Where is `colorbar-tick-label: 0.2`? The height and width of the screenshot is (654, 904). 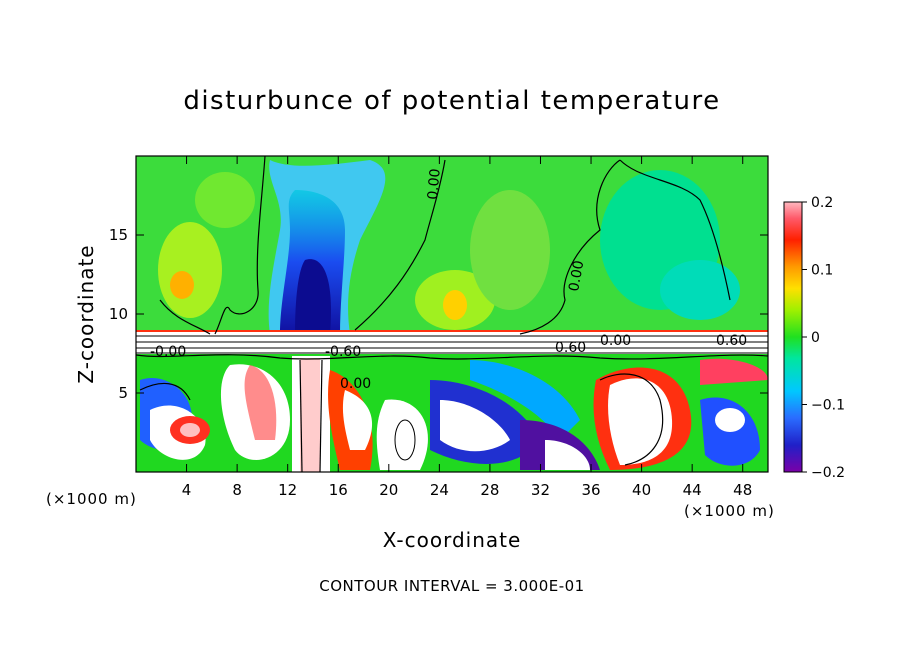
colorbar-tick-label: 0.2 is located at coordinates (822, 203).